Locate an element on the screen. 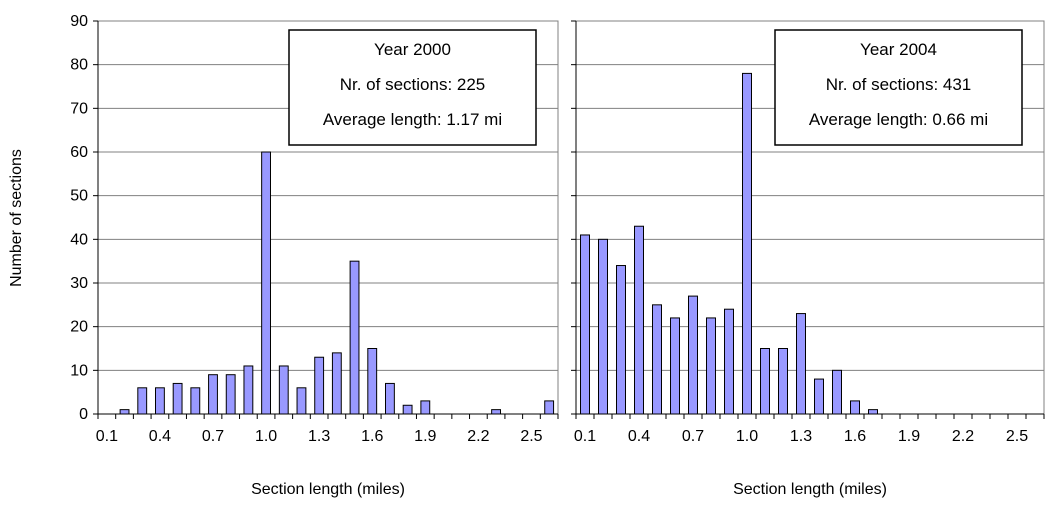 The height and width of the screenshot is (505, 1050). bar-1.8 is located at coordinates (407, 409).